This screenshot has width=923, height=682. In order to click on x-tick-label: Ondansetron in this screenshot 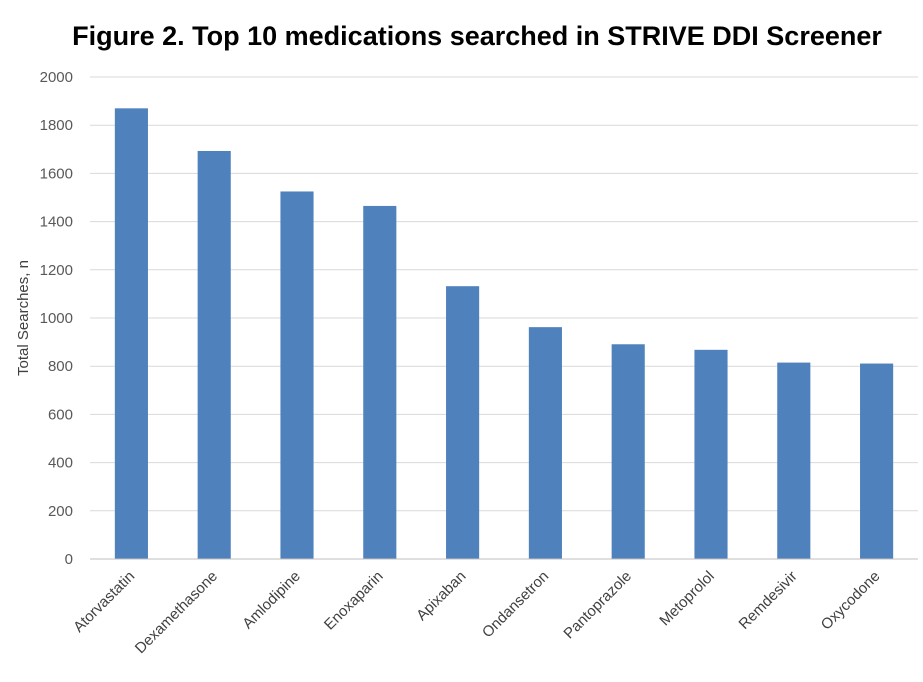, I will do `click(515, 604)`.